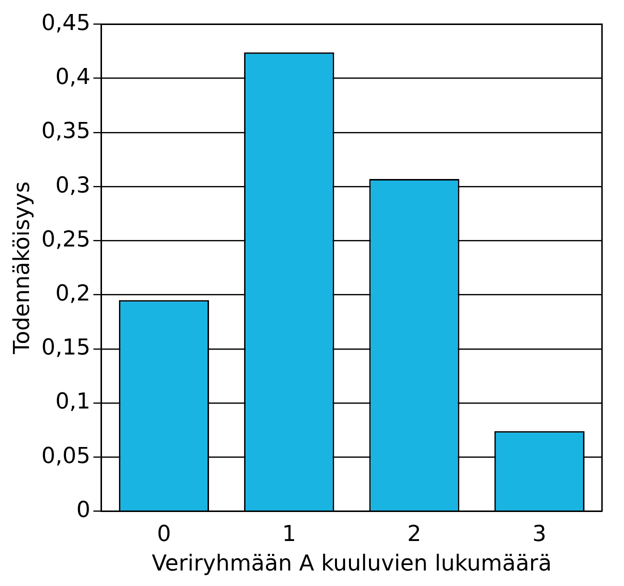 The height and width of the screenshot is (586, 624). I want to click on x-tick-label: 2, so click(414, 535).